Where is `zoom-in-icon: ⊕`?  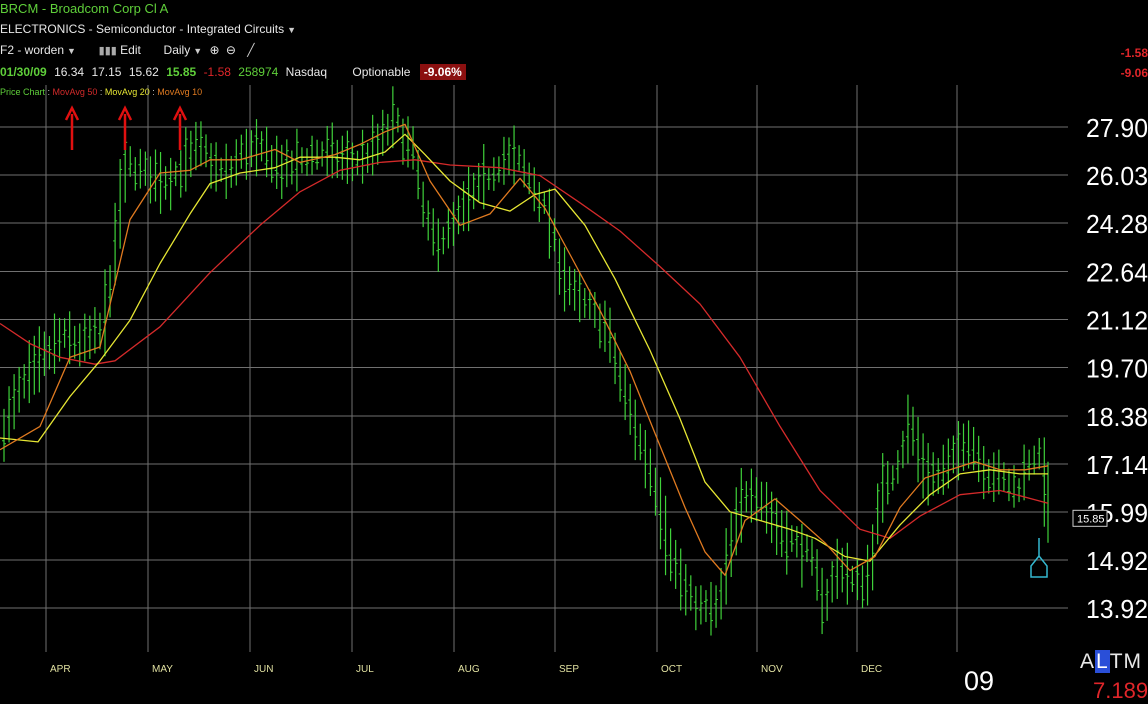
zoom-in-icon: ⊕ is located at coordinates (214, 50).